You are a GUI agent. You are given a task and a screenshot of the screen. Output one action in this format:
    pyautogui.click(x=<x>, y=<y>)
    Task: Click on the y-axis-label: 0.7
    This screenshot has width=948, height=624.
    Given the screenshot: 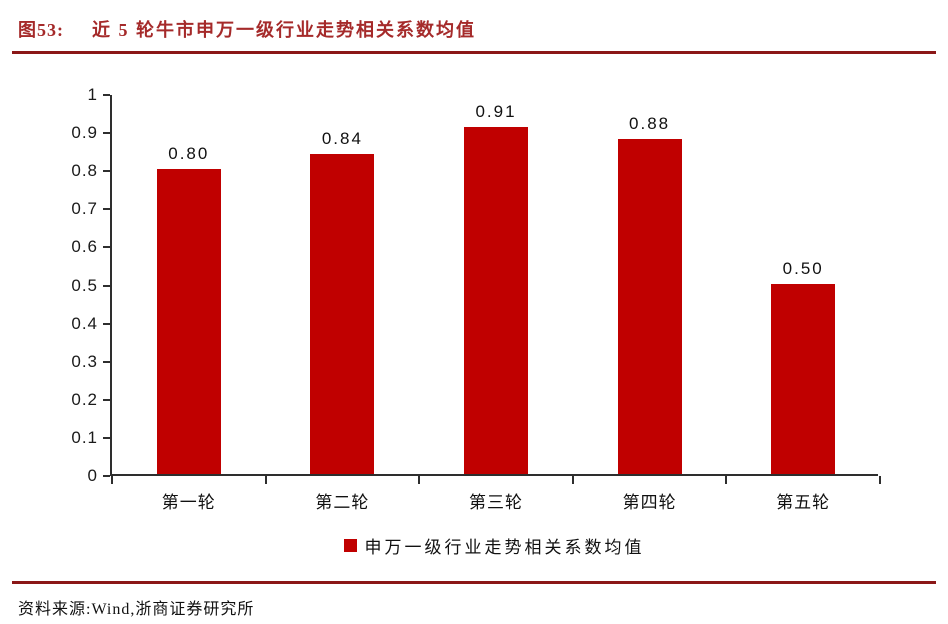 What is the action you would take?
    pyautogui.click(x=84, y=209)
    